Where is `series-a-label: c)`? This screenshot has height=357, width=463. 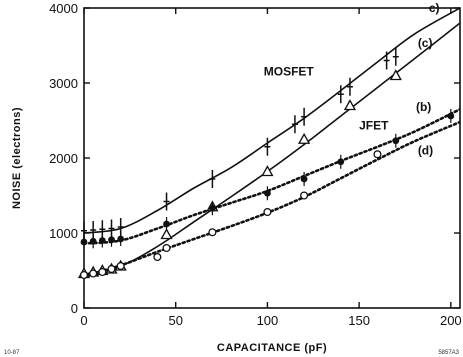
series-a-label: c) is located at coordinates (434, 8).